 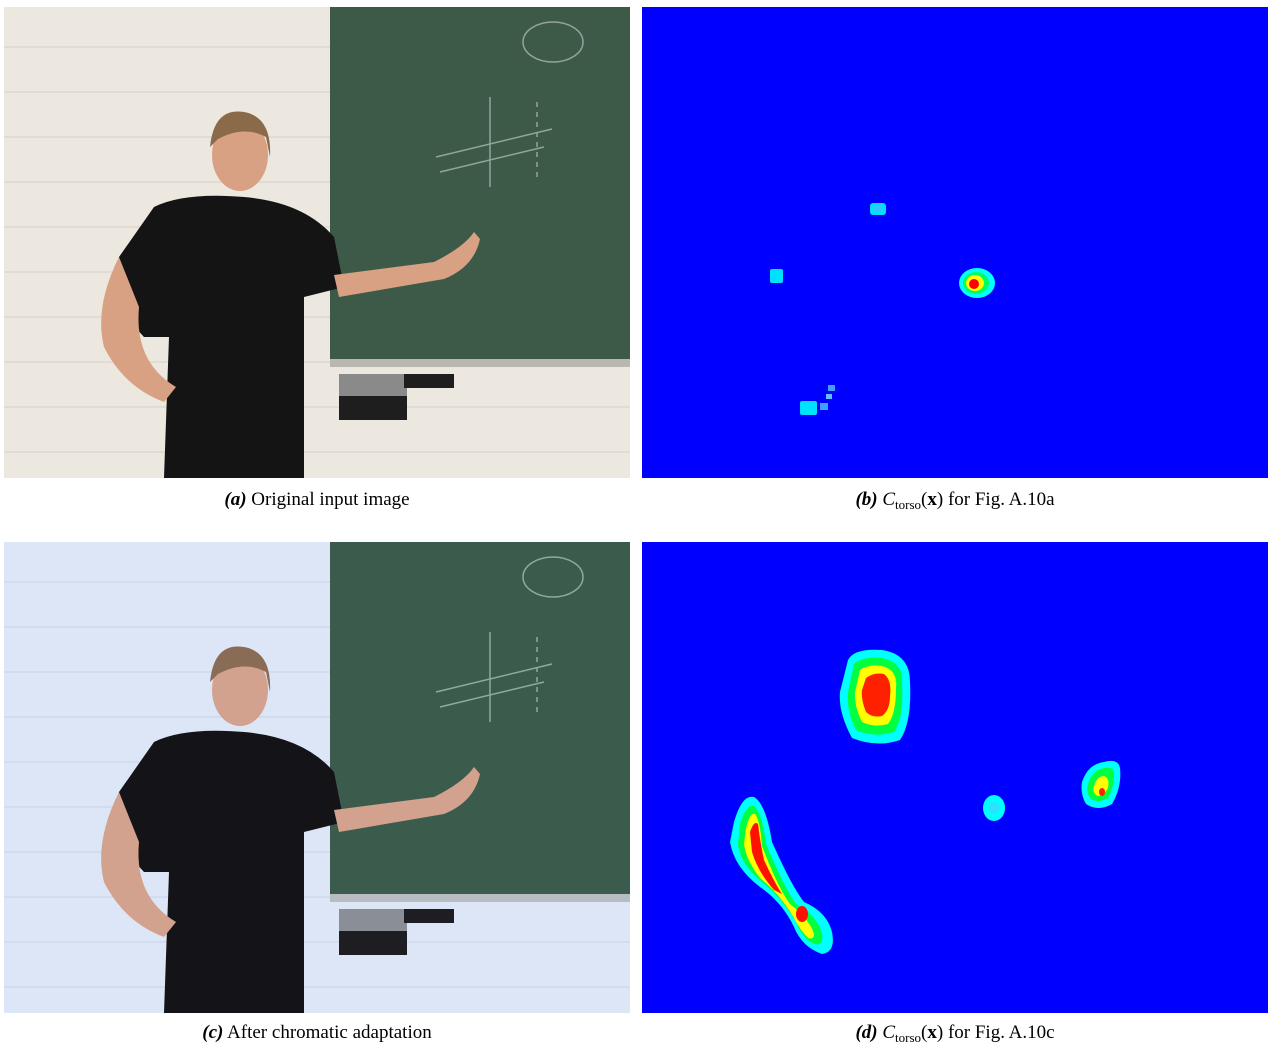 I want to click on caption-label: (d), so click(x=866, y=1032).